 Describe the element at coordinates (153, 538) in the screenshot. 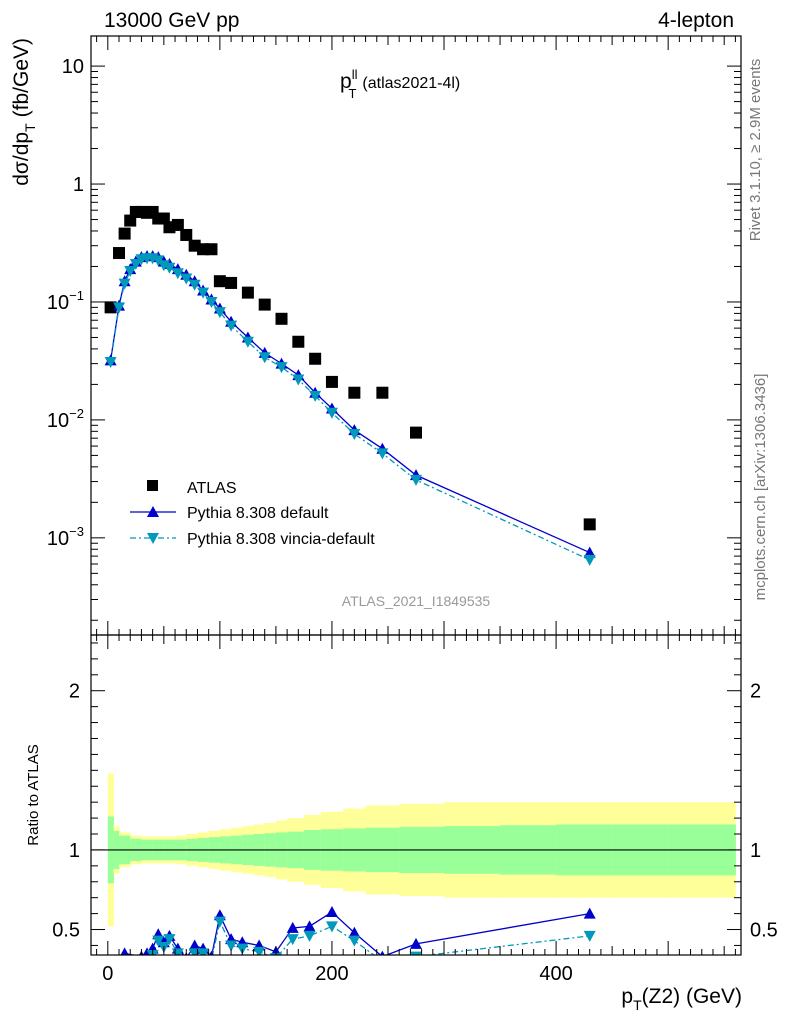

I see `legend-marker-vincia` at that location.